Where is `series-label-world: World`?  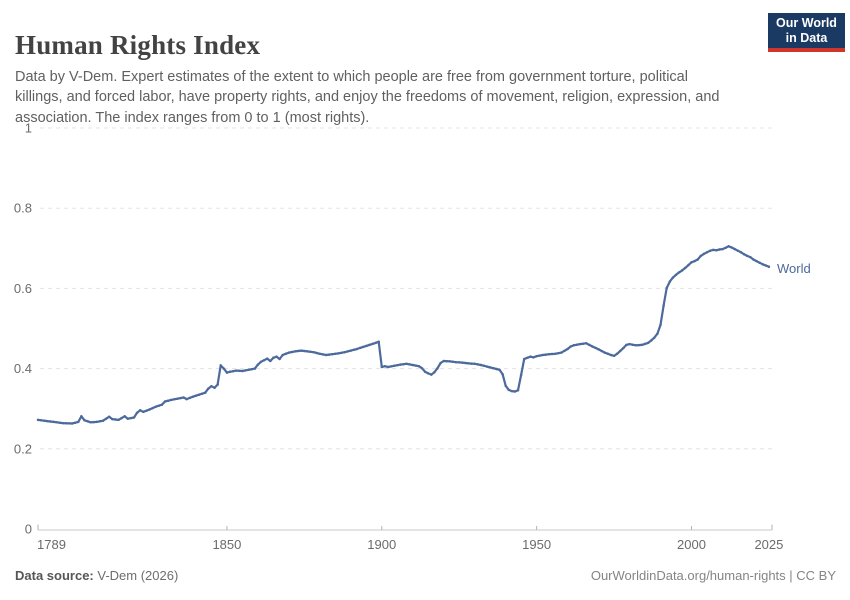 series-label-world: World is located at coordinates (794, 268).